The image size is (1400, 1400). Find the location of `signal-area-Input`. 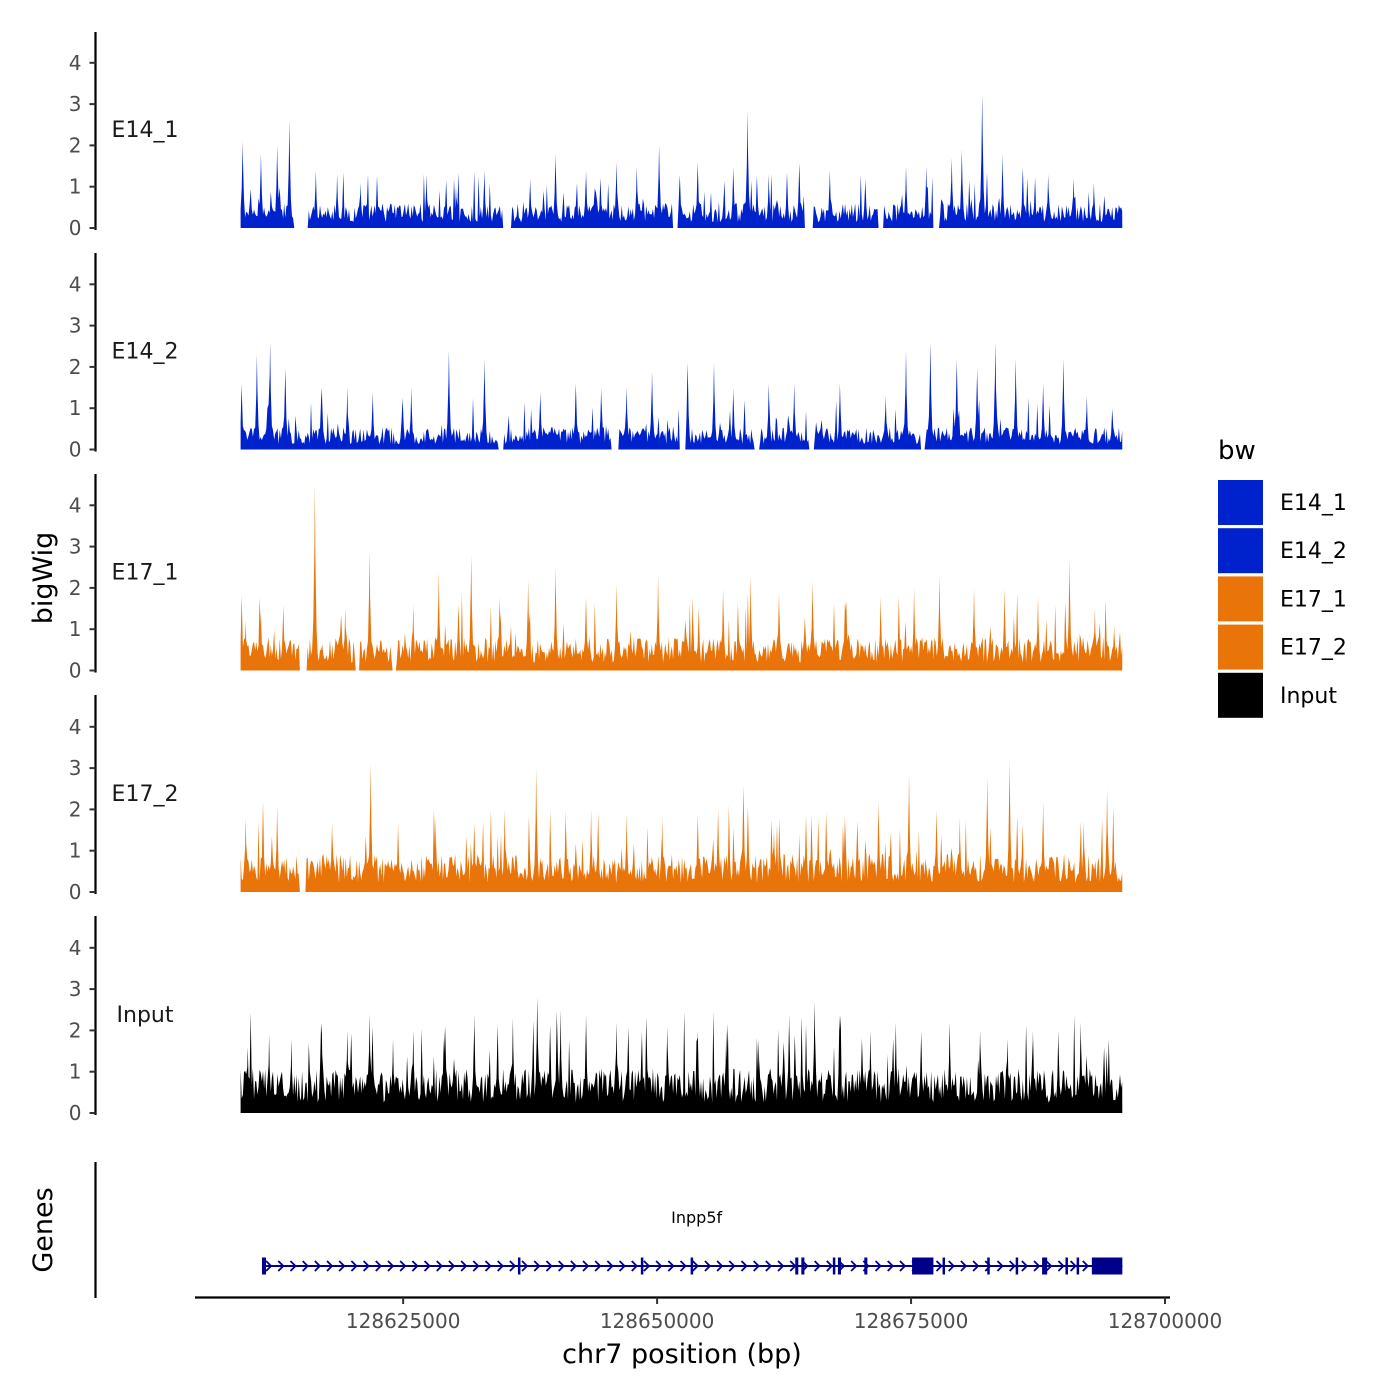

signal-area-Input is located at coordinates (681, 1055).